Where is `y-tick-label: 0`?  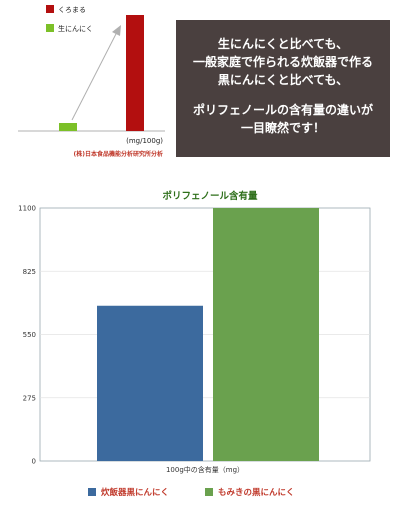
y-tick-label: 0 is located at coordinates (34, 462).